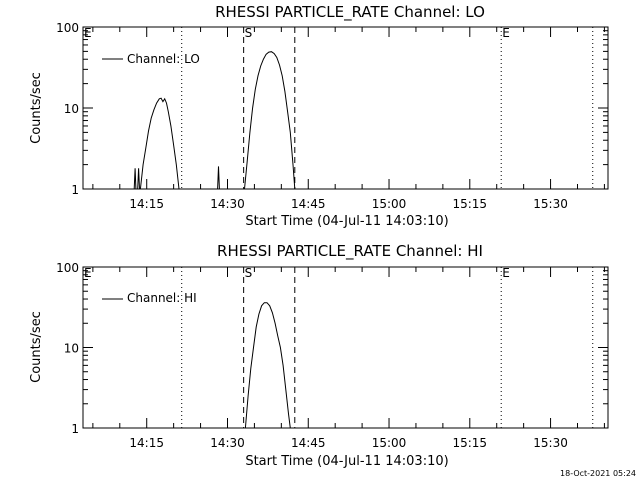 This screenshot has width=640, height=480. I want to click on chart-title: RHESSI PARTICLE_RATE Channel: LO, so click(350, 12).